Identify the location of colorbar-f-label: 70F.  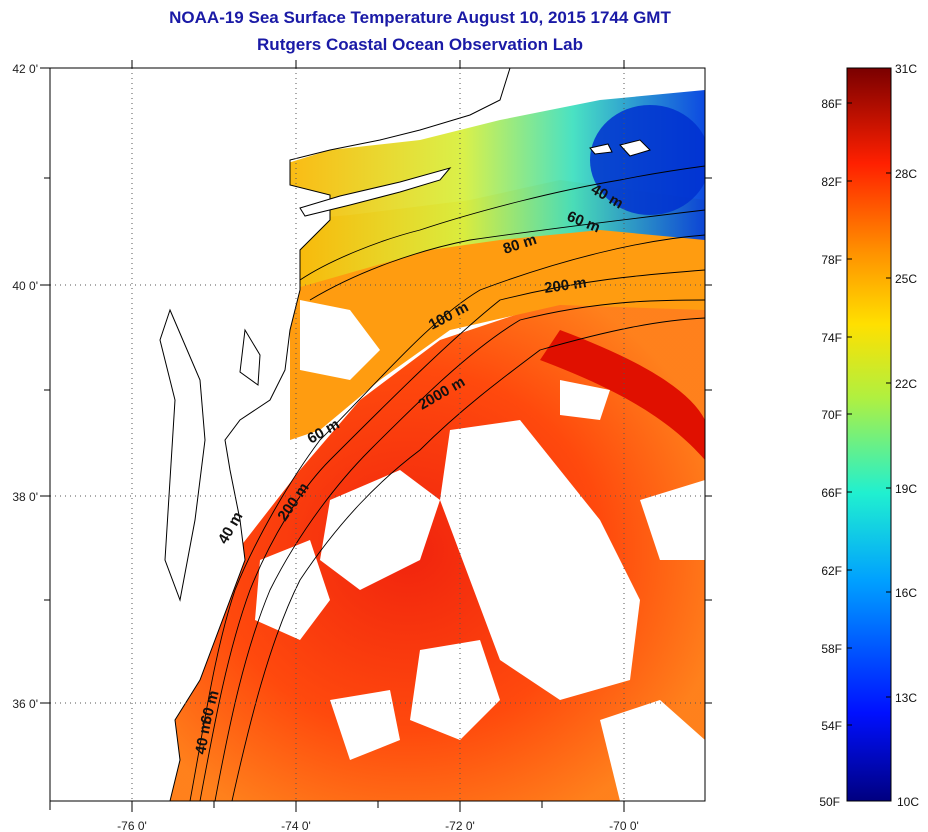
(831, 415).